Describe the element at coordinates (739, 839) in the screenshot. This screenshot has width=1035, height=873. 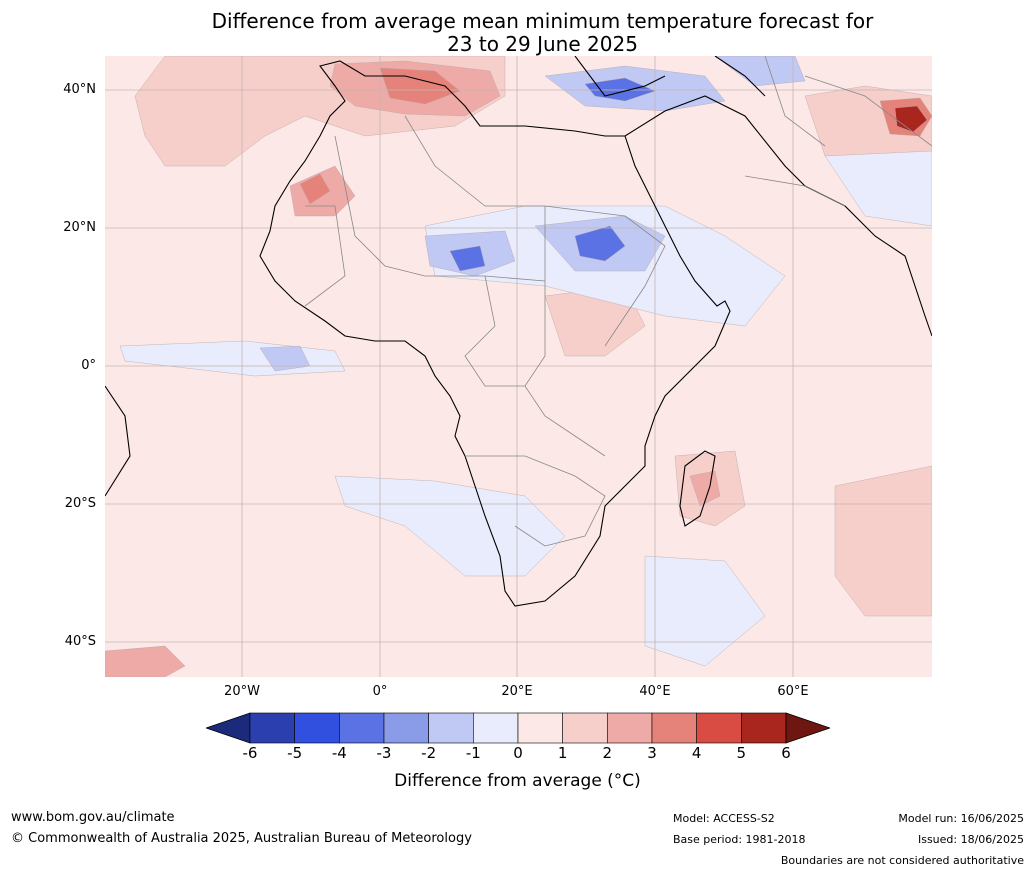
I see `footer-base-period: Base period: 1981-2018` at that location.